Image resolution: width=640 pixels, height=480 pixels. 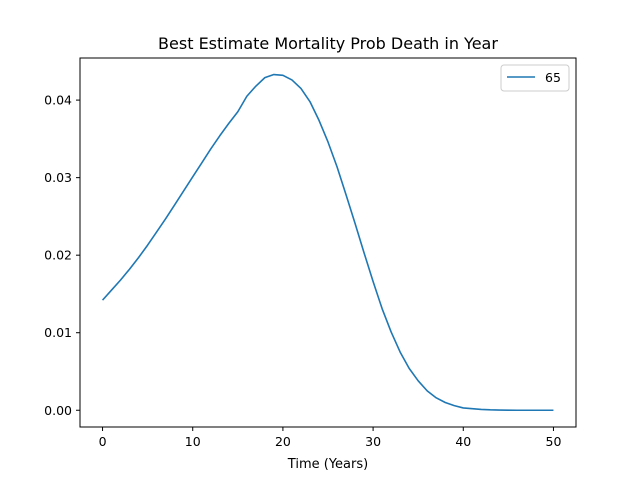 I want to click on y-tick-label: 0.03, so click(x=58, y=177).